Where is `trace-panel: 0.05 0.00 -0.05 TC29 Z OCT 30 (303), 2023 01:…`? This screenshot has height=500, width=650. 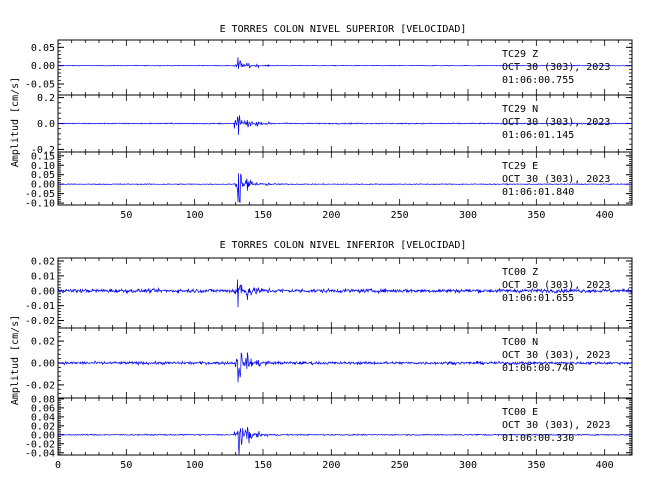 trace-panel: 0.05 0.00 -0.05 TC29 Z OCT 30 (303), 2023 01:… is located at coordinates (329, 67).